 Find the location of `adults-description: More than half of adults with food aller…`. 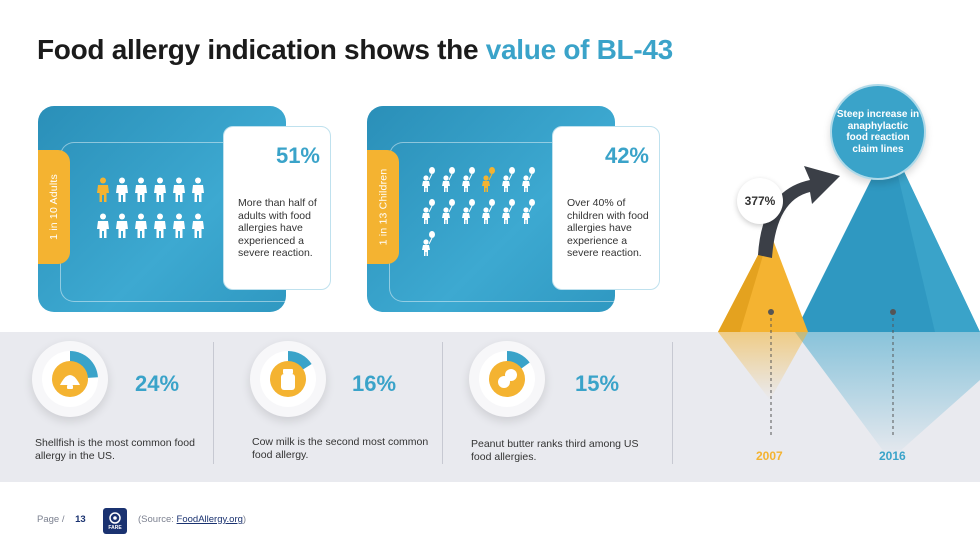

adults-description: More than half of adults with food aller… is located at coordinates (277, 228).